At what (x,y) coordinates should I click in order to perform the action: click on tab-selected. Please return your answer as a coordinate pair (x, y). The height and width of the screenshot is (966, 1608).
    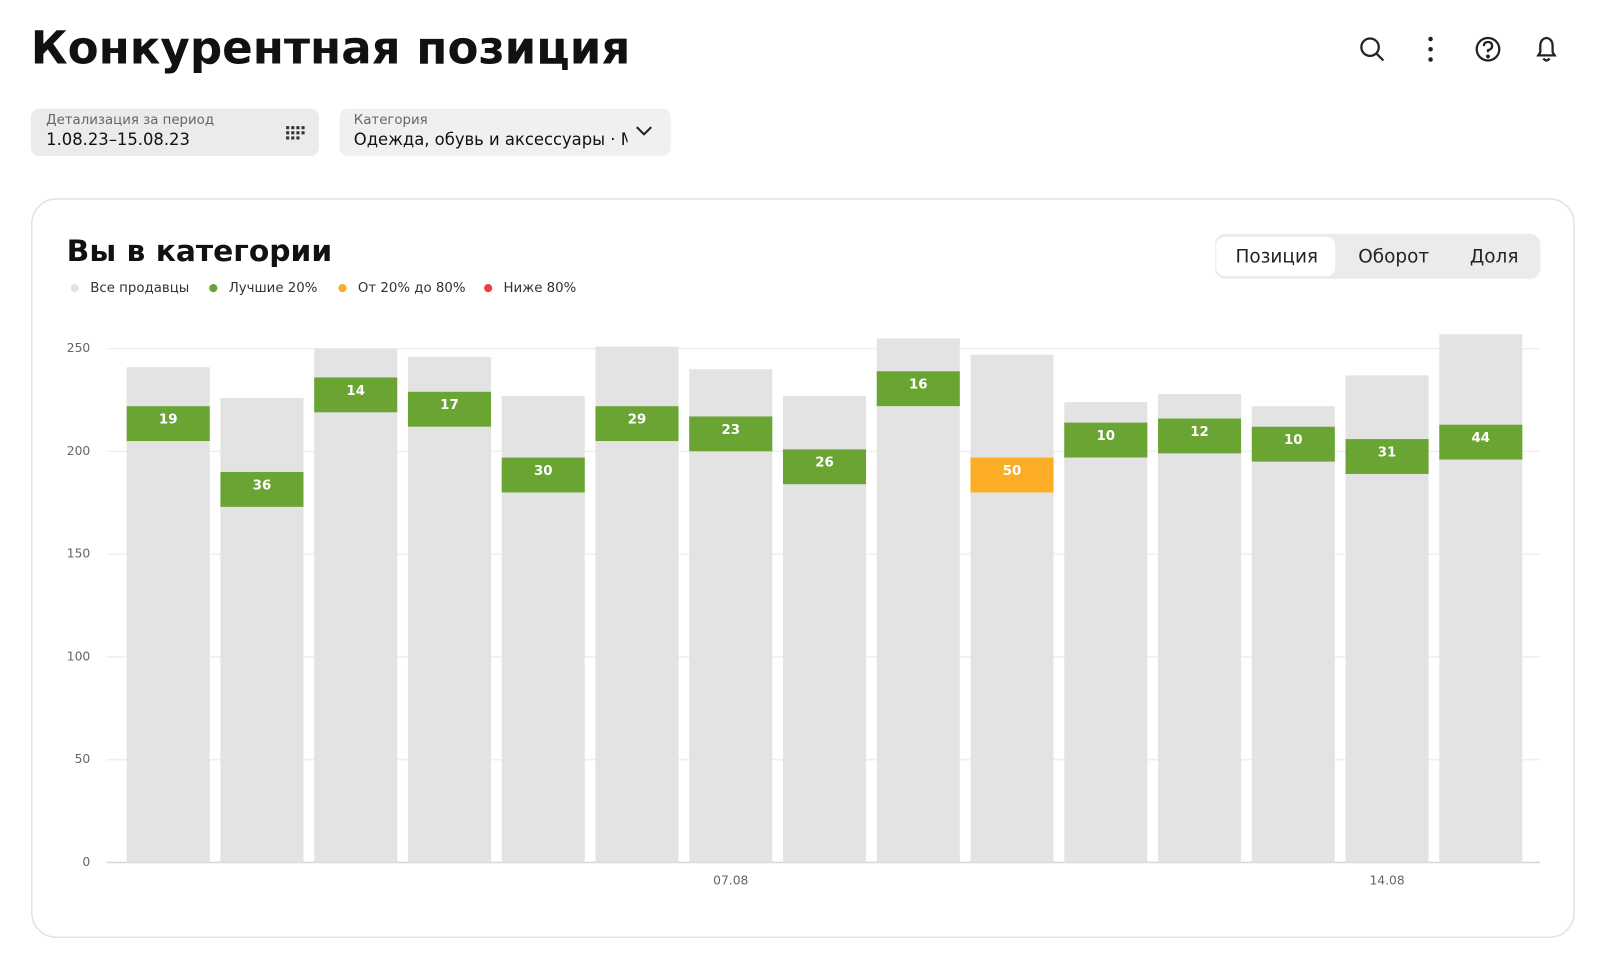
    Looking at the image, I should click on (1276, 256).